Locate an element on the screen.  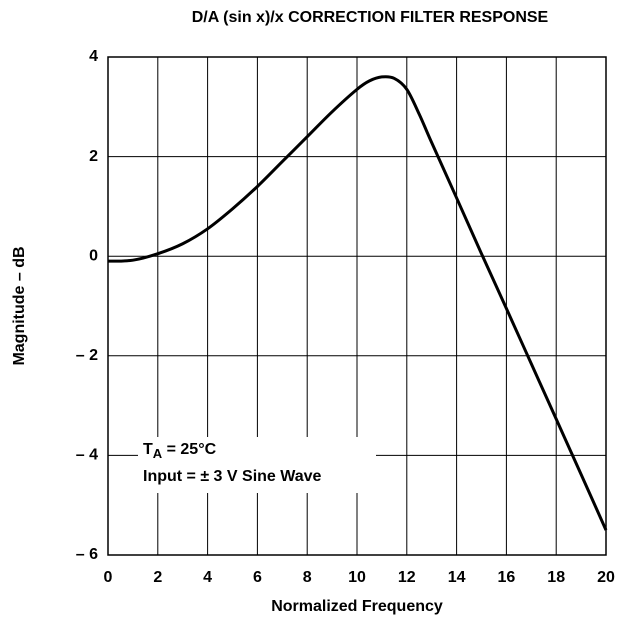
chart-title: D/A (sin x)/x CORRECTION FILTER RESPONSE is located at coordinates (370, 17).